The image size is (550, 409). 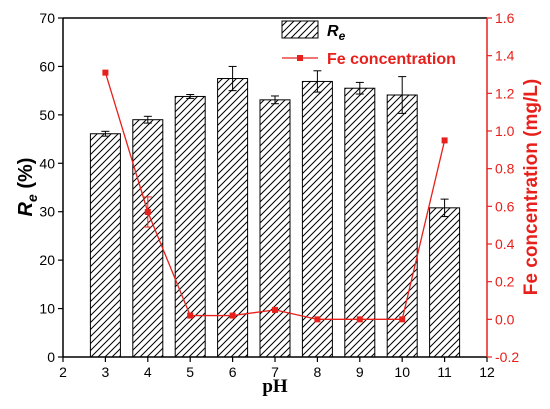 What do you see at coordinates (368, 44) in the screenshot?
I see `legend: Re Fe concentration` at bounding box center [368, 44].